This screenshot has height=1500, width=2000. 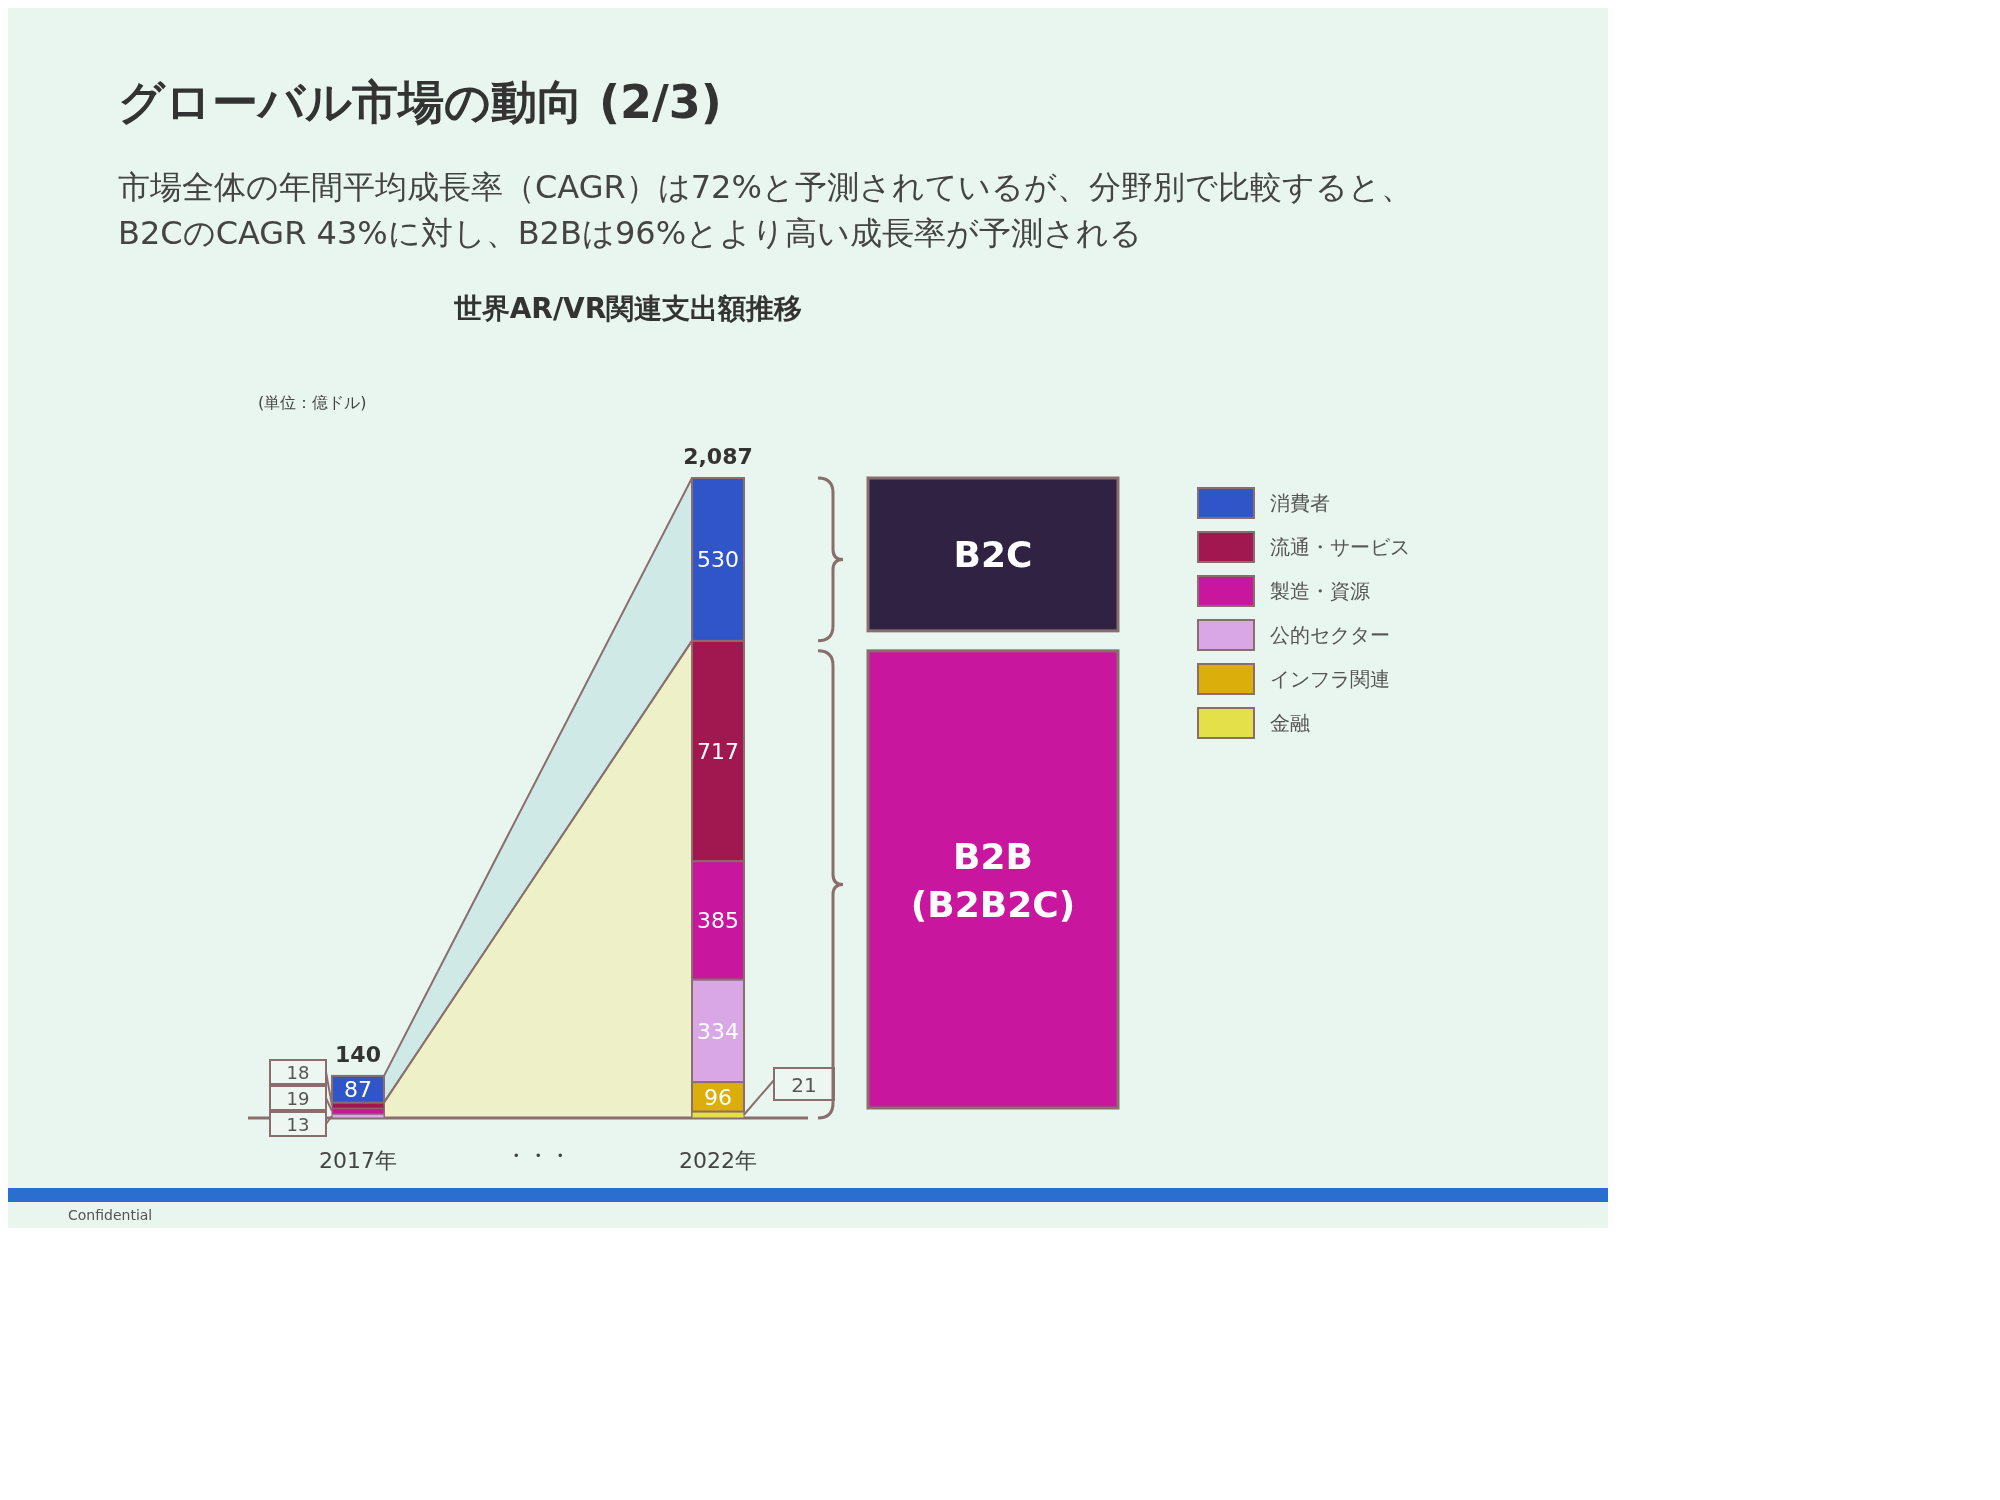 What do you see at coordinates (1290, 723) in the screenshot?
I see `legend-label: 金融` at bounding box center [1290, 723].